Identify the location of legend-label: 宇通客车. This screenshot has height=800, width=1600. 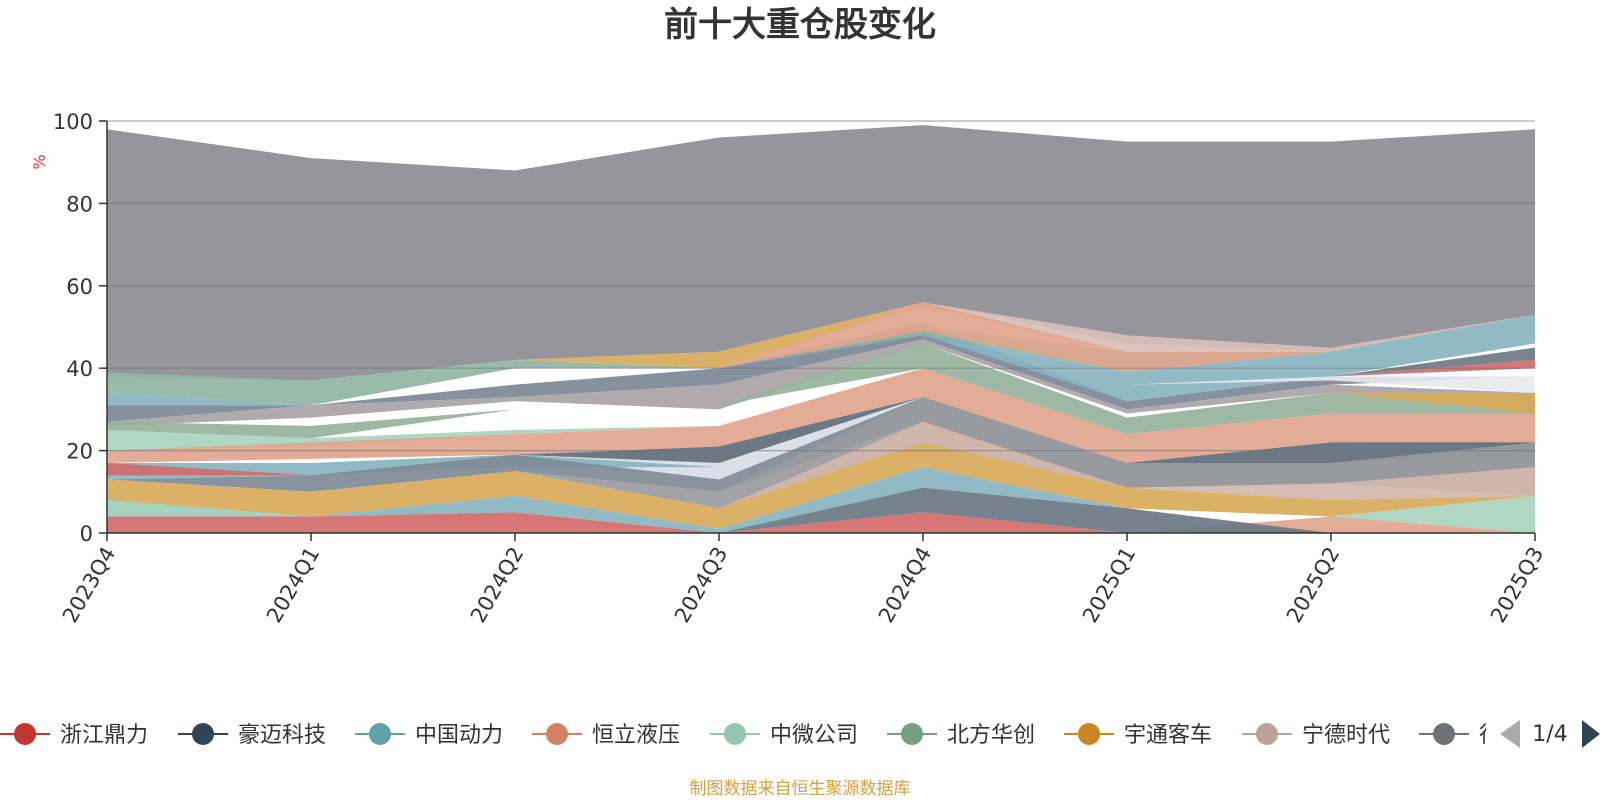
(1168, 735).